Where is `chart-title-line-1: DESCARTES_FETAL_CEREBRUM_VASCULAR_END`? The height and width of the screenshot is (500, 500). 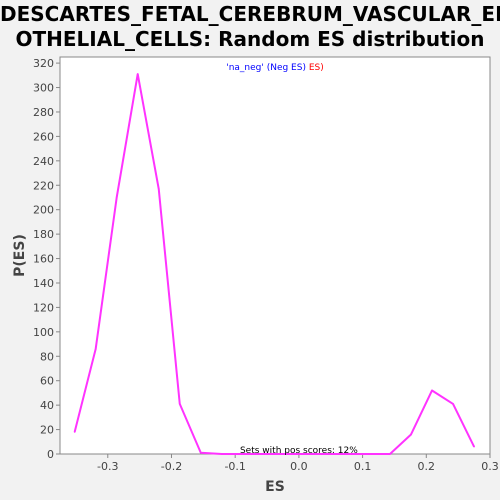 chart-title-line-1: DESCARTES_FETAL_CEREBRUM_VASCULAR_END is located at coordinates (250, 14).